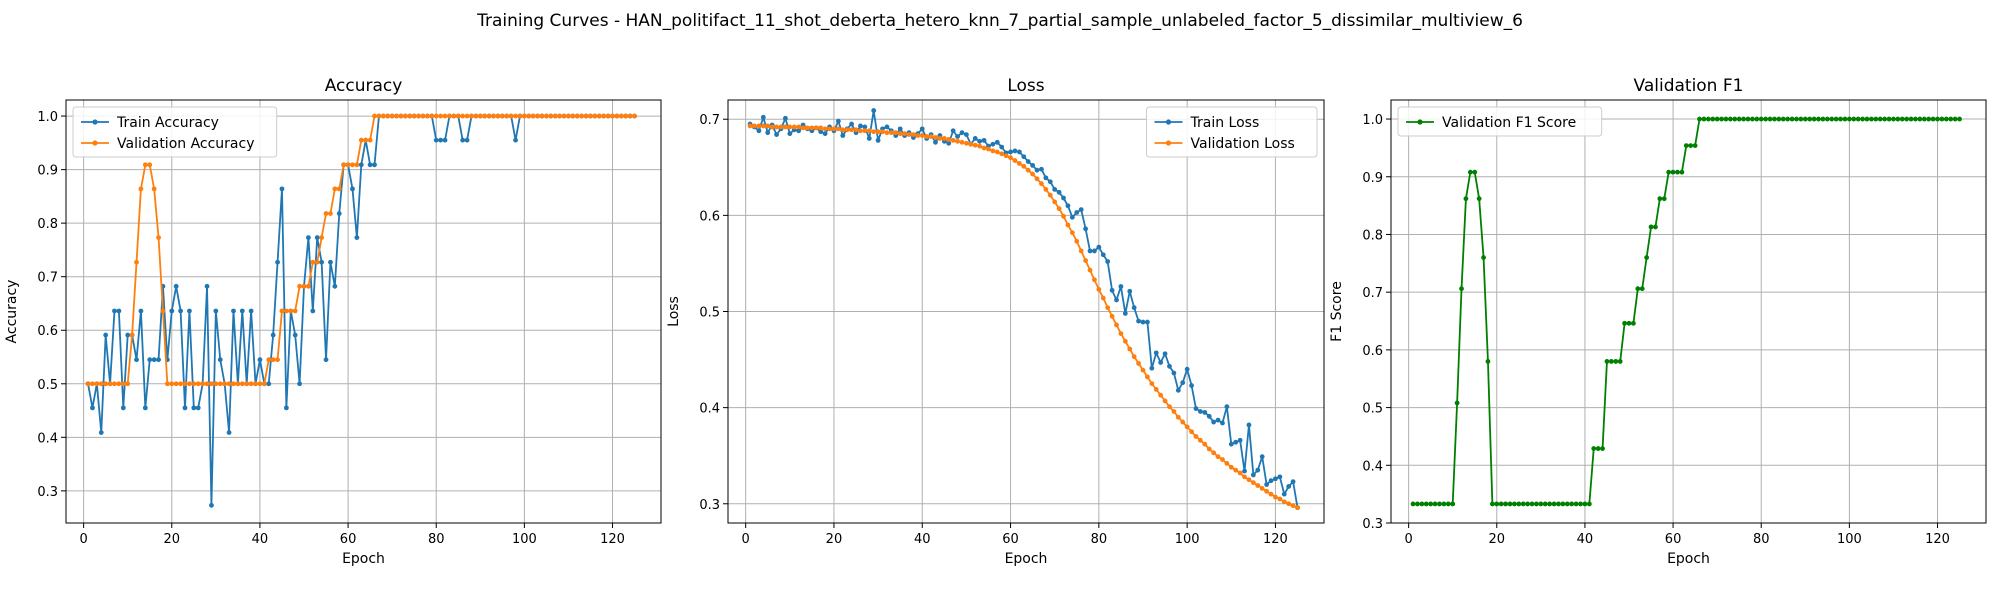  What do you see at coordinates (186, 144) in the screenshot?
I see `accuracy-legend-label: Validation Accuracy` at bounding box center [186, 144].